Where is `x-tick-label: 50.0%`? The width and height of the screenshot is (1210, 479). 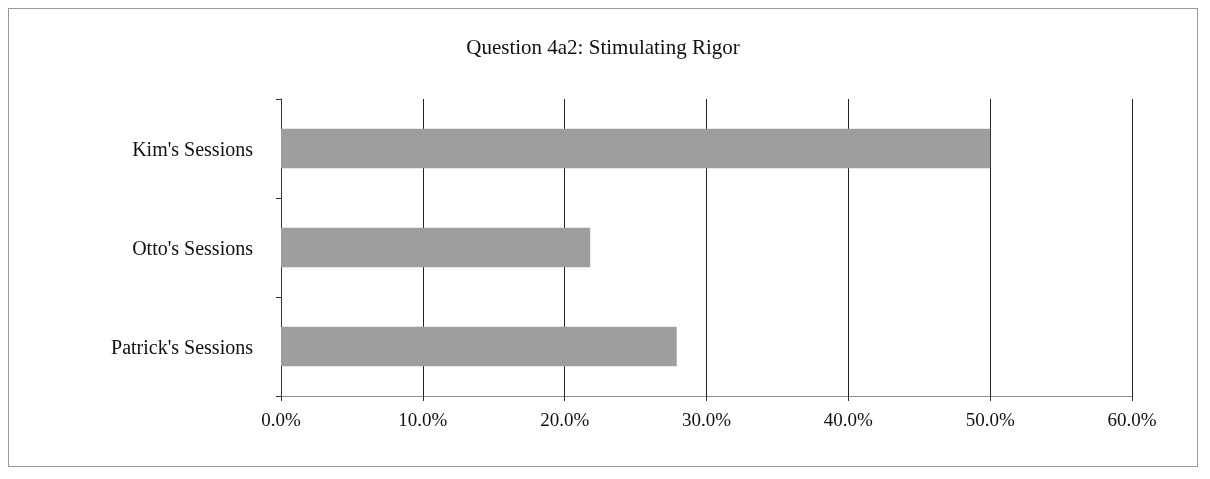
x-tick-label: 50.0% is located at coordinates (990, 419).